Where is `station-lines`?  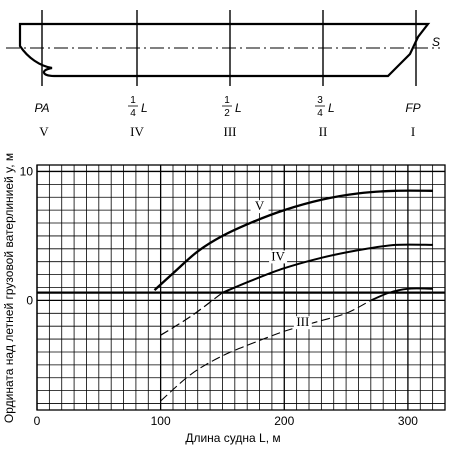
station-lines is located at coordinates (229, 48).